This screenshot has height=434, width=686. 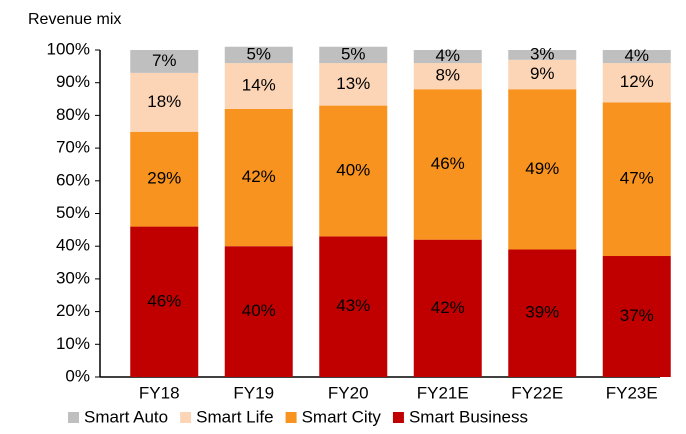 What do you see at coordinates (537, 392) in the screenshot?
I see `x-tick-label: FY22E` at bounding box center [537, 392].